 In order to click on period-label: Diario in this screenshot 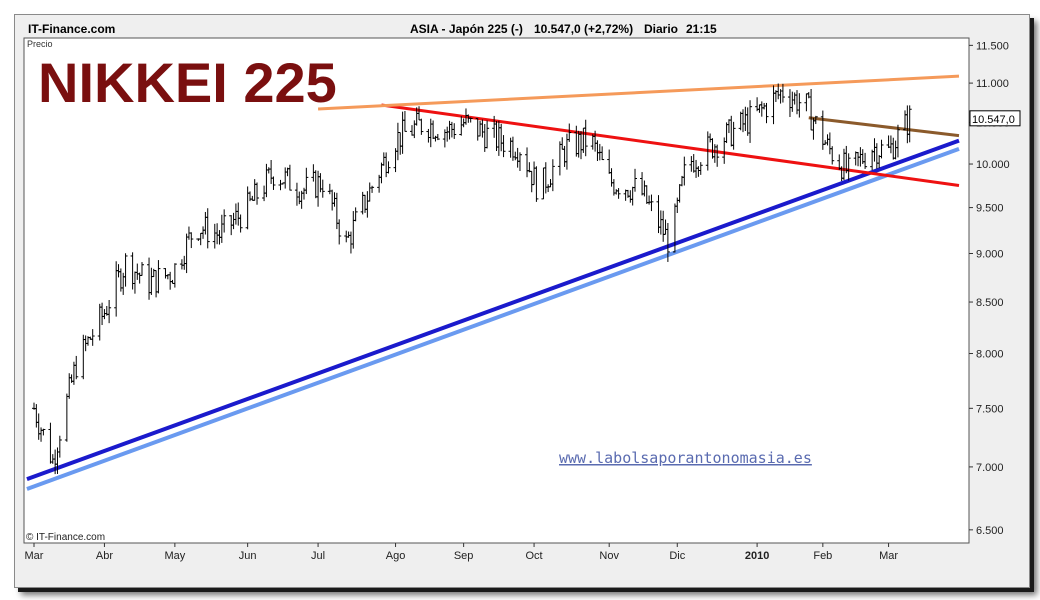, I will do `click(661, 29)`.